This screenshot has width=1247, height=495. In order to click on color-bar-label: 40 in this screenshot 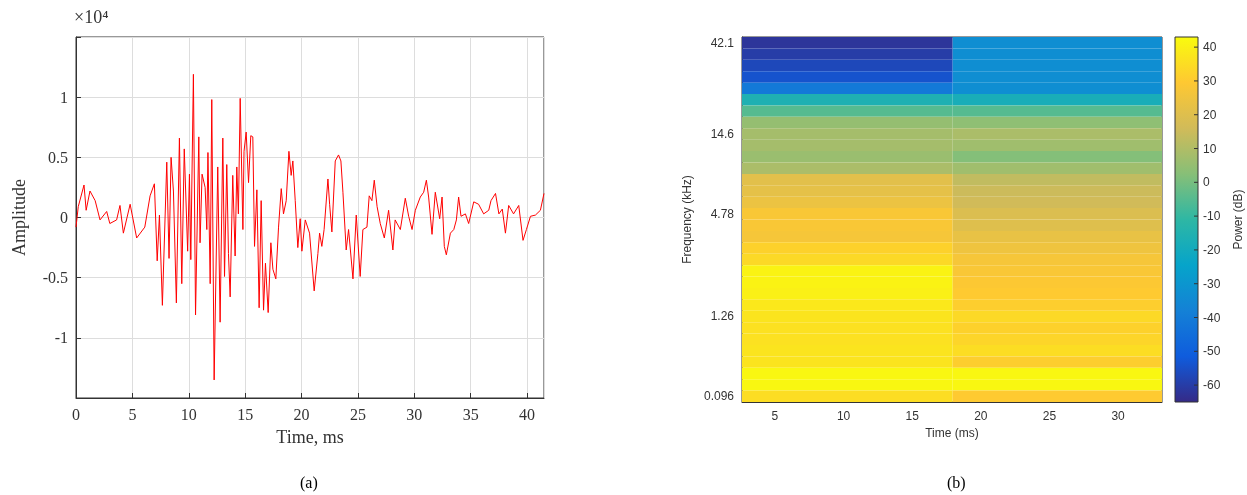, I will do `click(1210, 47)`.